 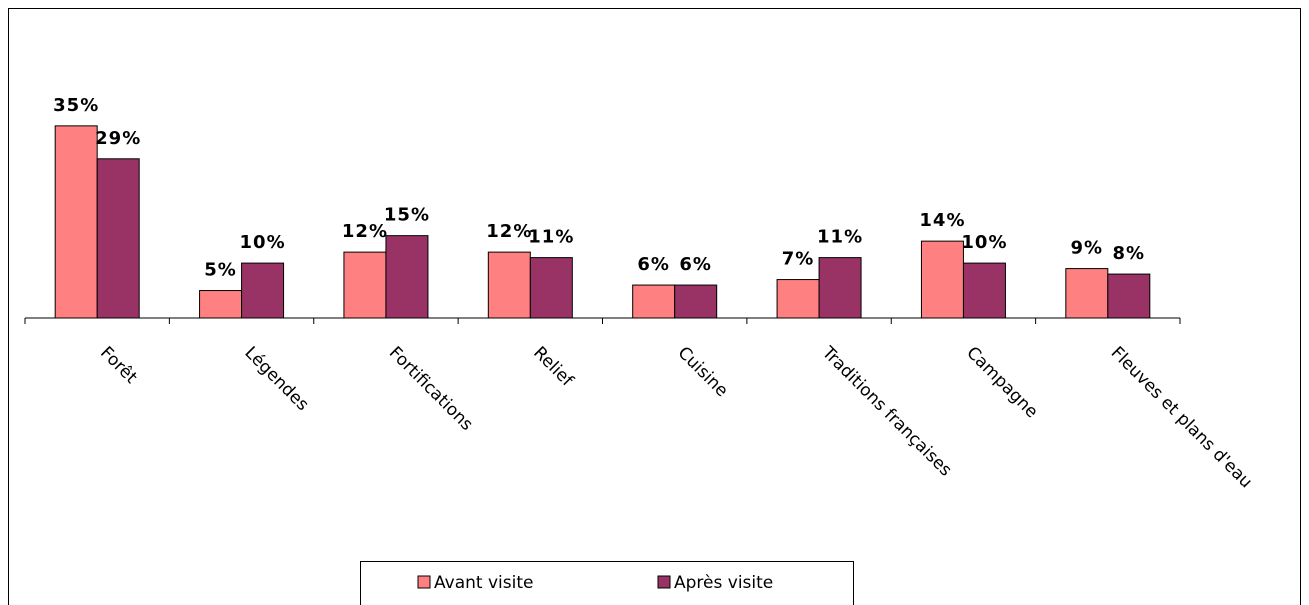 I want to click on data-label: 35%, so click(x=76, y=105).